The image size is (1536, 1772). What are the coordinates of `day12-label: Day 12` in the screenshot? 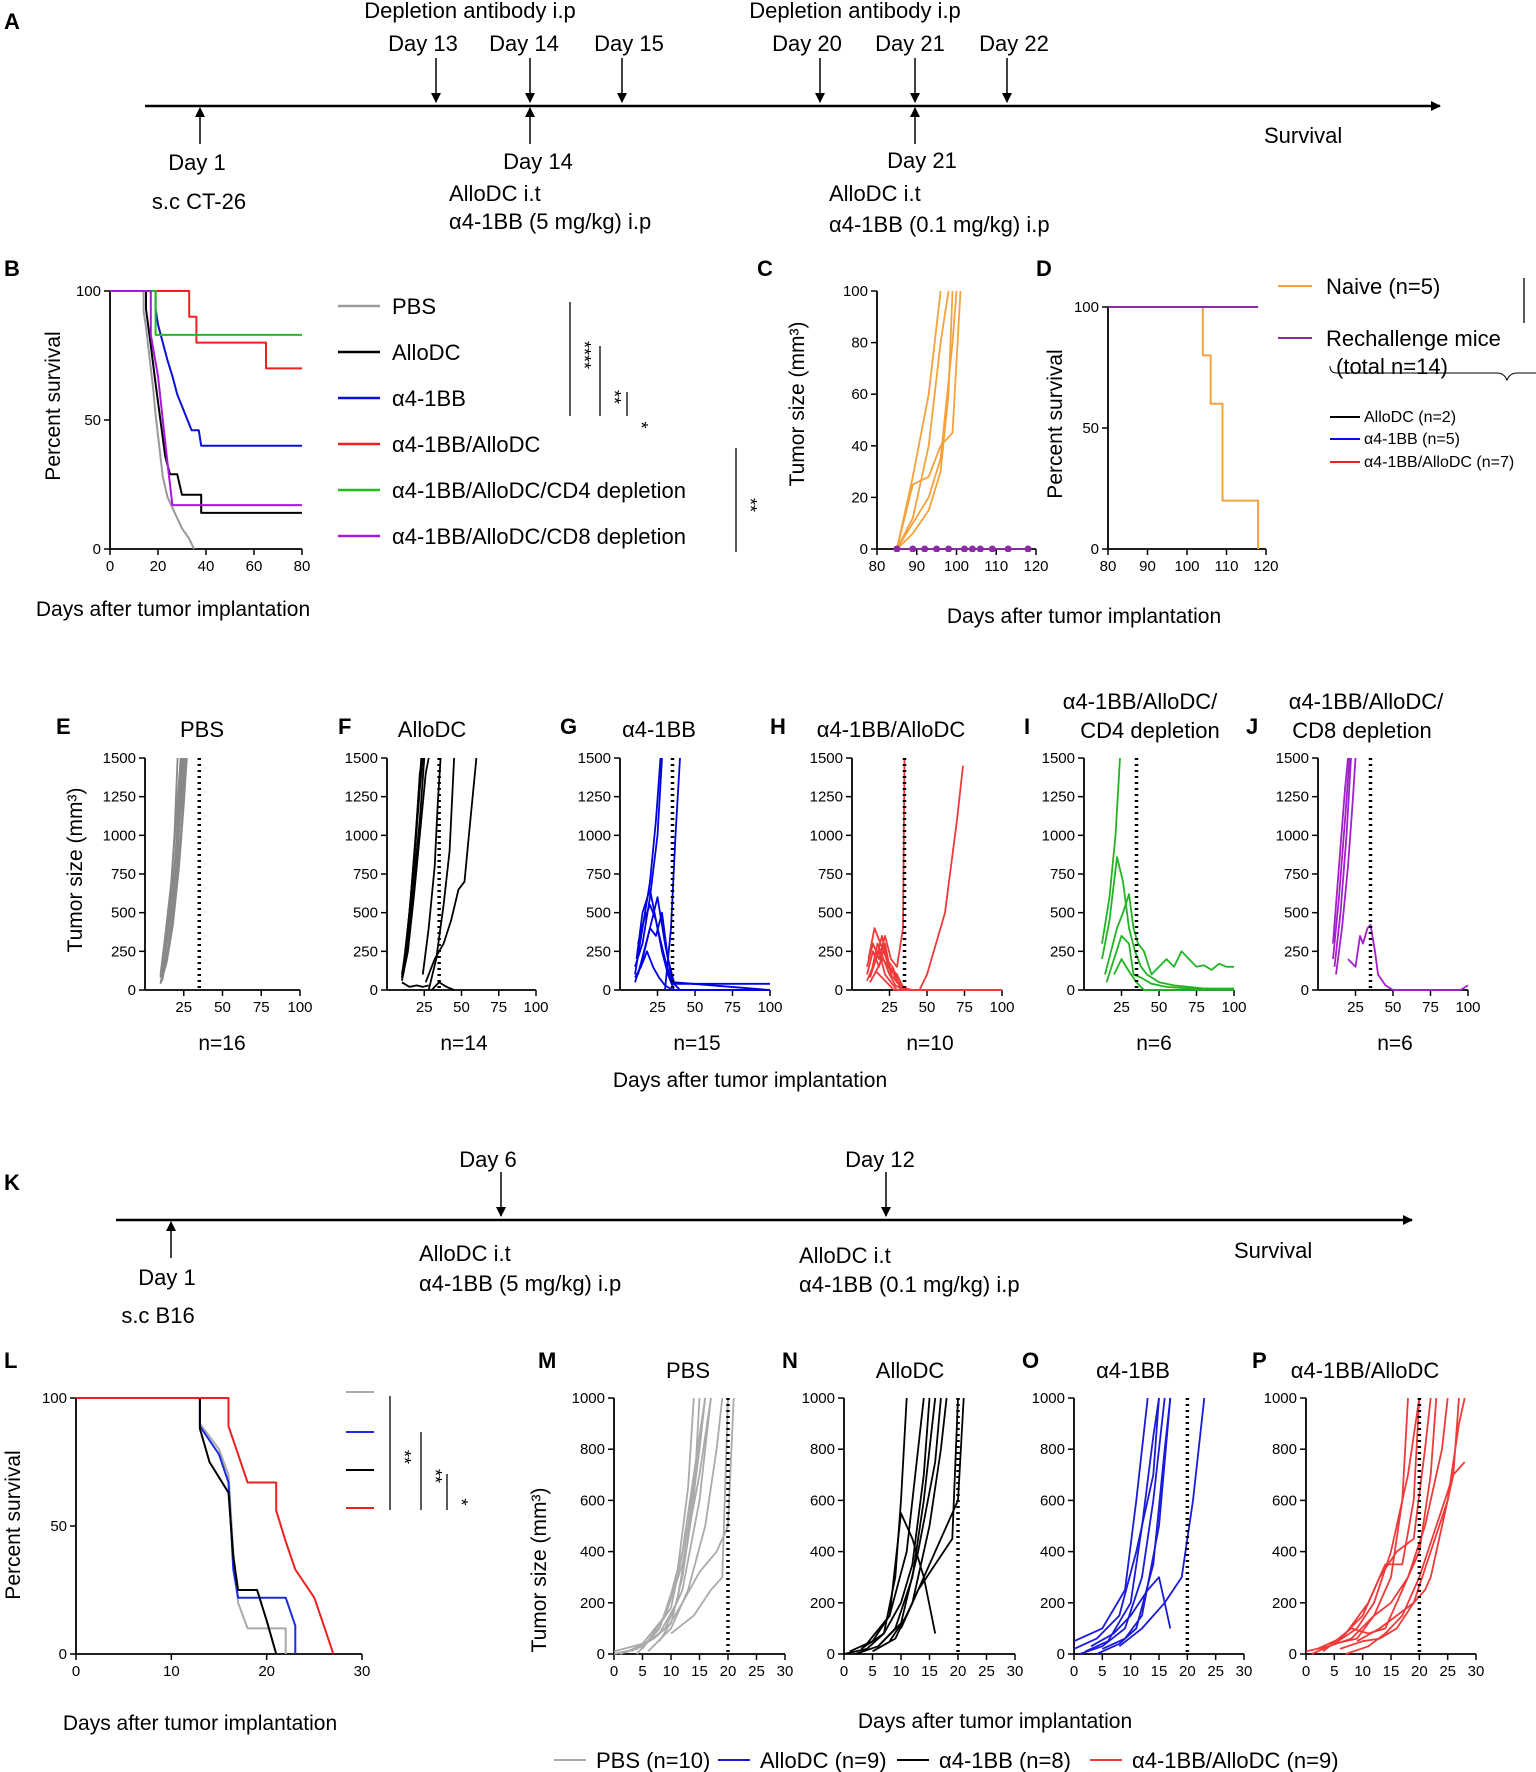 It's located at (880, 1159).